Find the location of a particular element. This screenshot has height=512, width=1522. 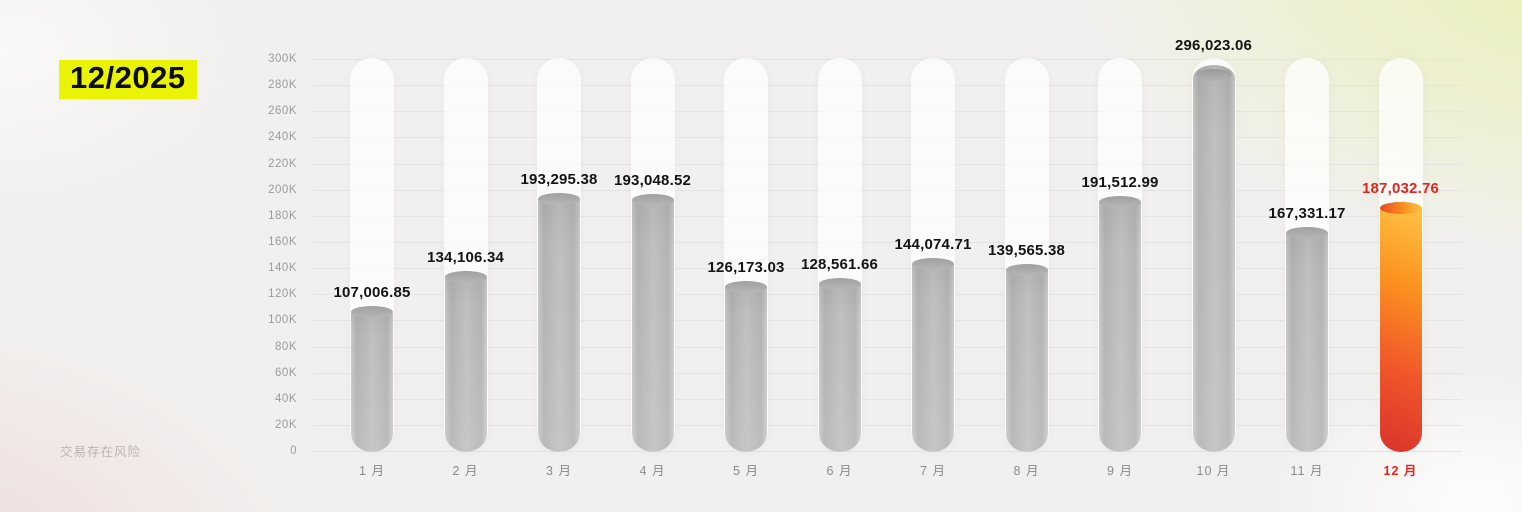

gridline-40K is located at coordinates (887, 399).